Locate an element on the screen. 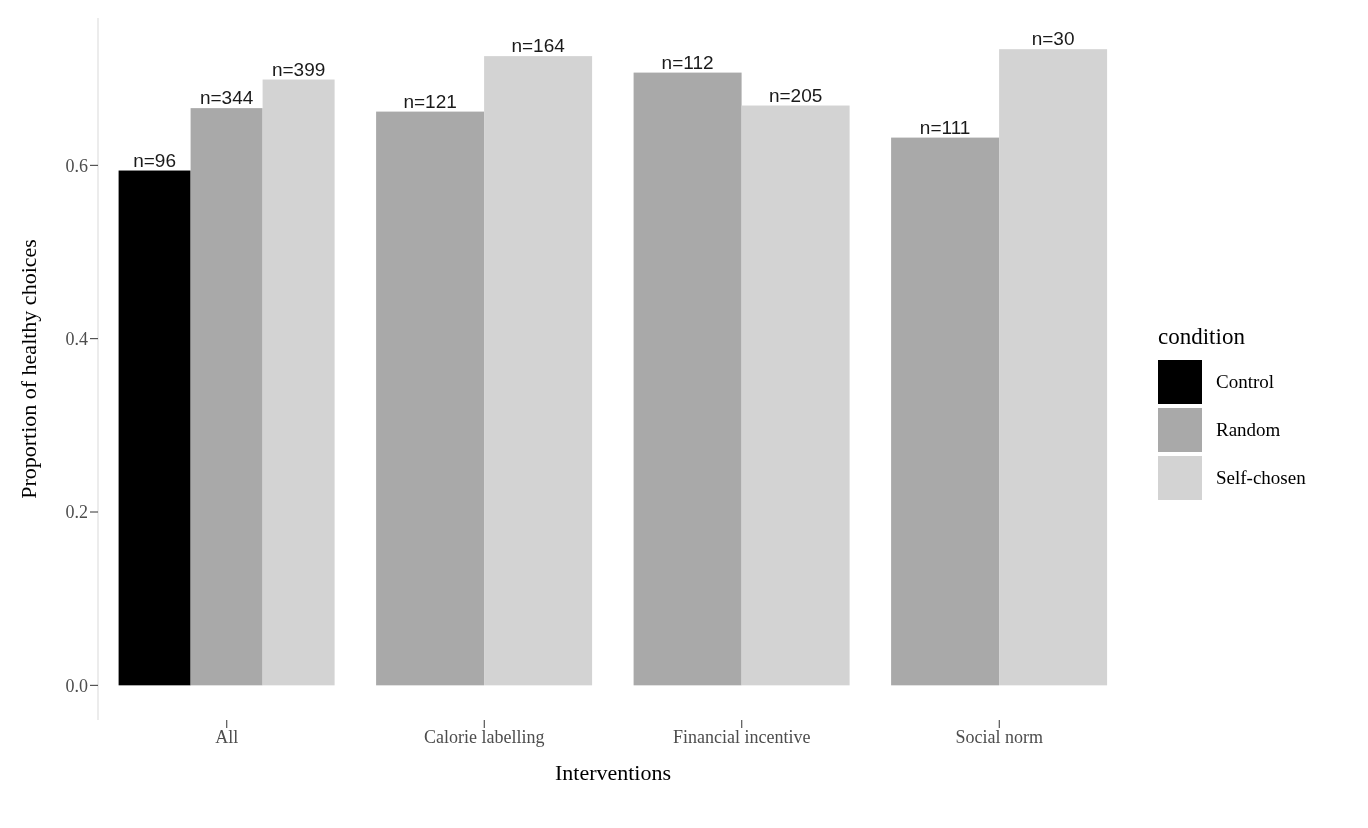 This screenshot has width=1368, height=828. annotation: n=344 is located at coordinates (226, 98).